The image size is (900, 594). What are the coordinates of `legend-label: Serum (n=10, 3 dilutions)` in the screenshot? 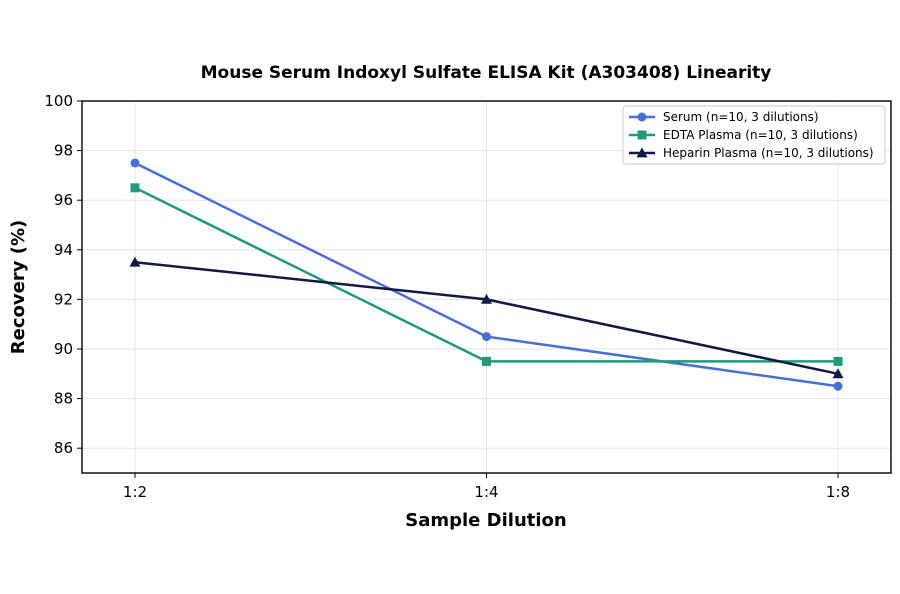 It's located at (741, 117).